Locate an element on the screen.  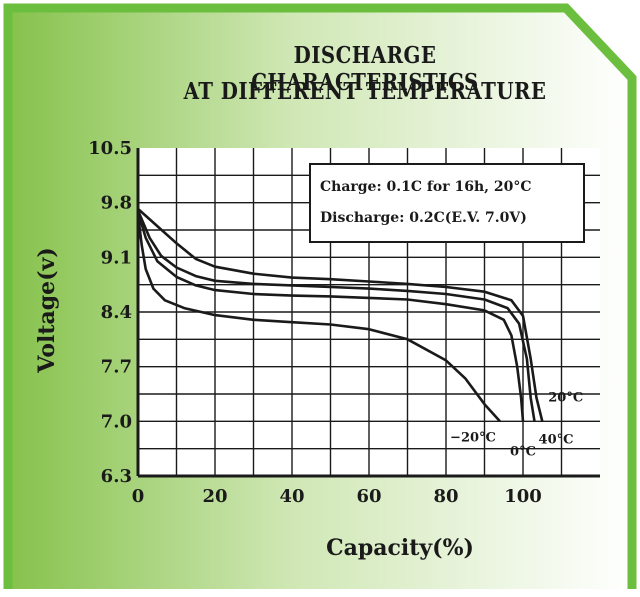
x-tick-label: 0 is located at coordinates (138, 496).